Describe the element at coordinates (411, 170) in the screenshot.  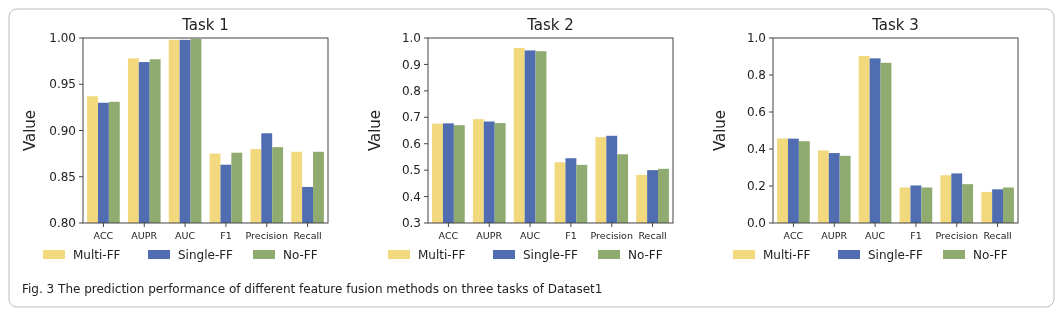
I see `y-tick-label: 0.5` at that location.